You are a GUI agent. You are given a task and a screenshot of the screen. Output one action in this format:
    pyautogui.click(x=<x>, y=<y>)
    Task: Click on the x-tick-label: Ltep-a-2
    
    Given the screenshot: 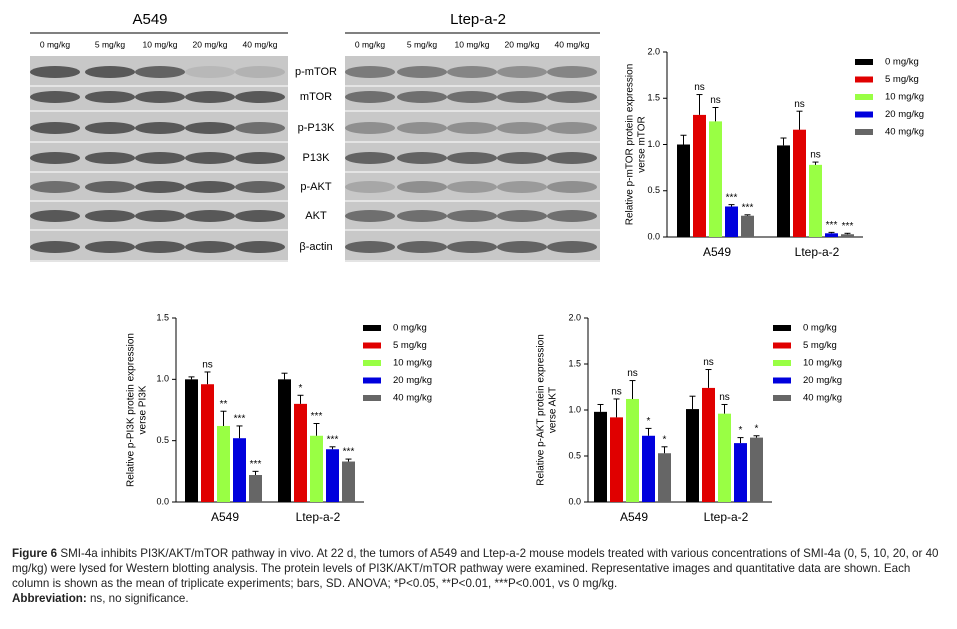 What is the action you would take?
    pyautogui.click(x=318, y=517)
    